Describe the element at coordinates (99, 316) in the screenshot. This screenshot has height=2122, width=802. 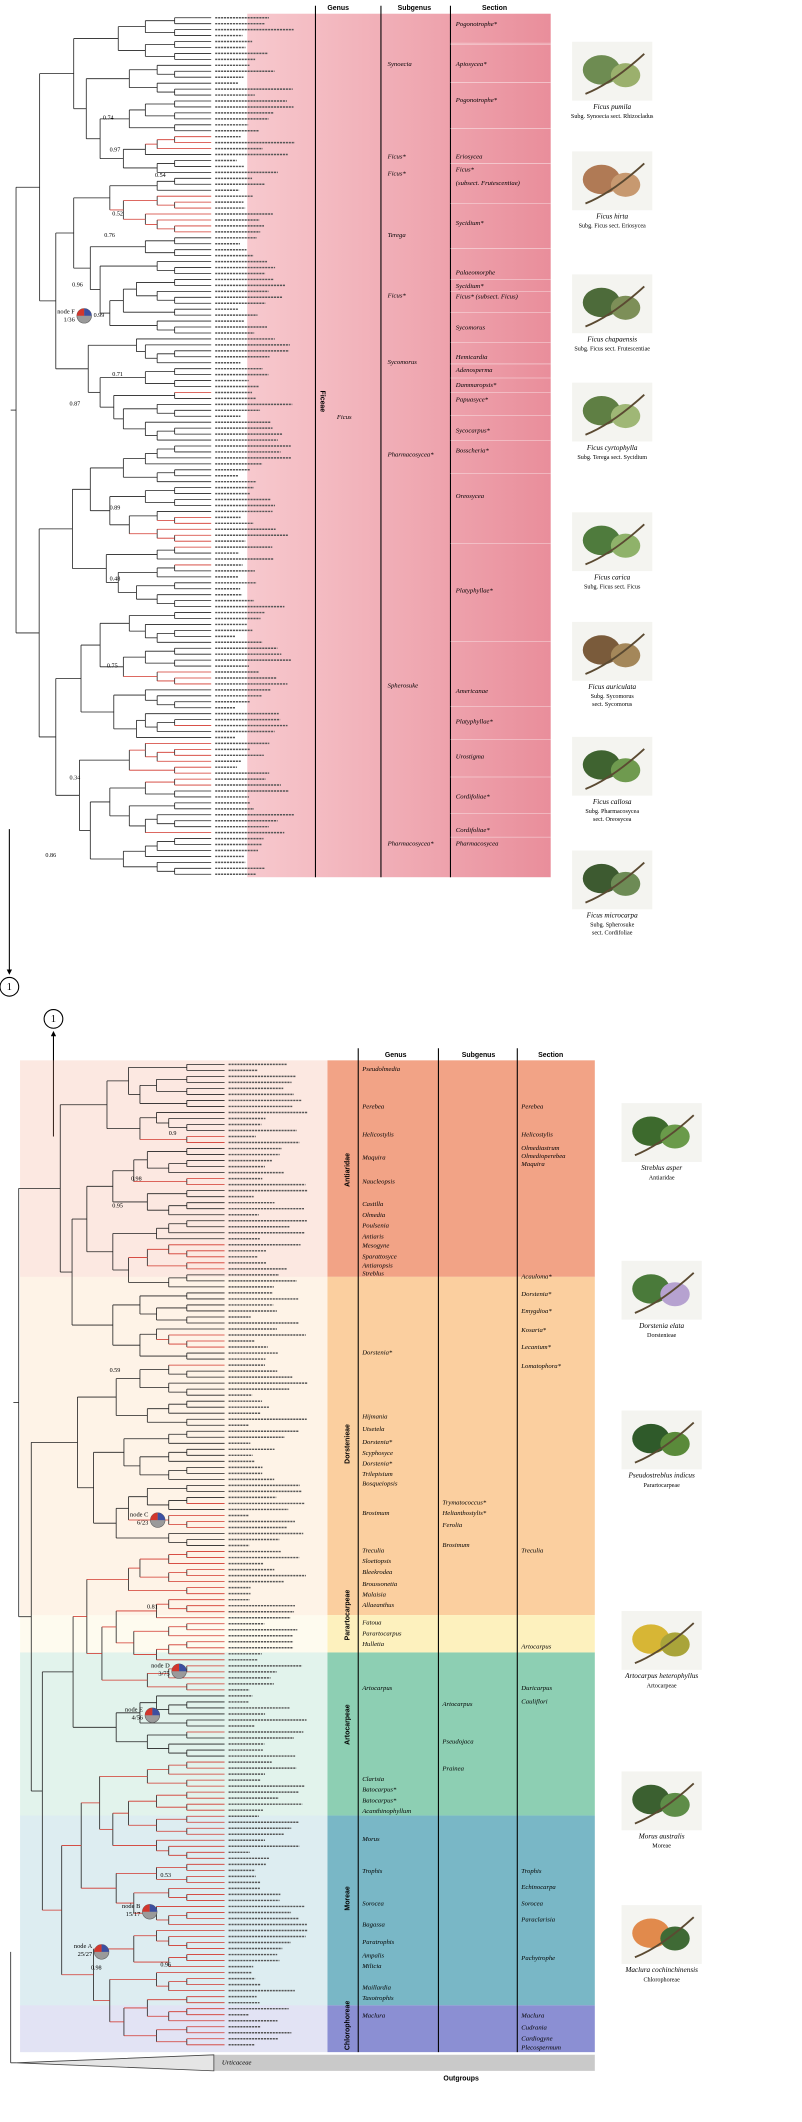
I see `support-value: 0.99` at that location.